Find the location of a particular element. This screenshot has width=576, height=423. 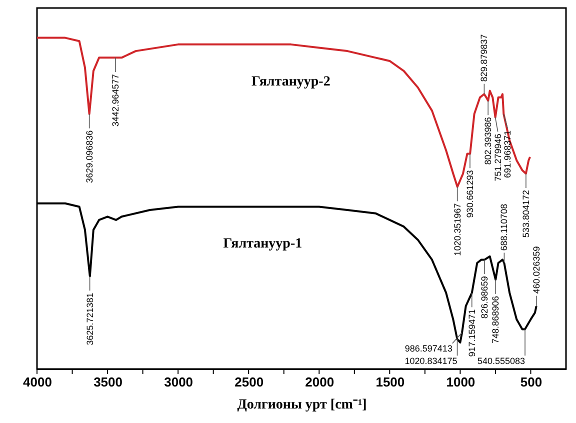

annotation: 688.110708 is located at coordinates (504, 227).